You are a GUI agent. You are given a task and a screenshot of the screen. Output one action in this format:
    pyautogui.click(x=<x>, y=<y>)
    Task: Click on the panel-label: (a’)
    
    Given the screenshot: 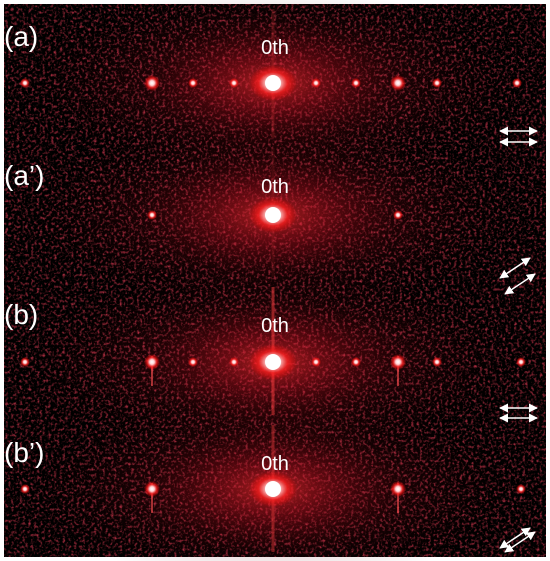 What is the action you would take?
    pyautogui.click(x=24, y=175)
    